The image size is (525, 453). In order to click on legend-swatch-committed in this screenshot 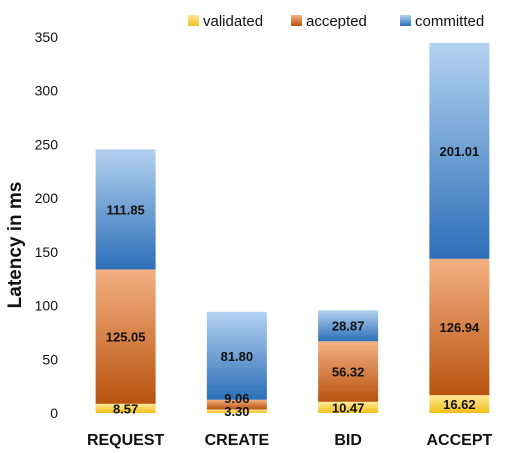, I will do `click(405, 20)`.